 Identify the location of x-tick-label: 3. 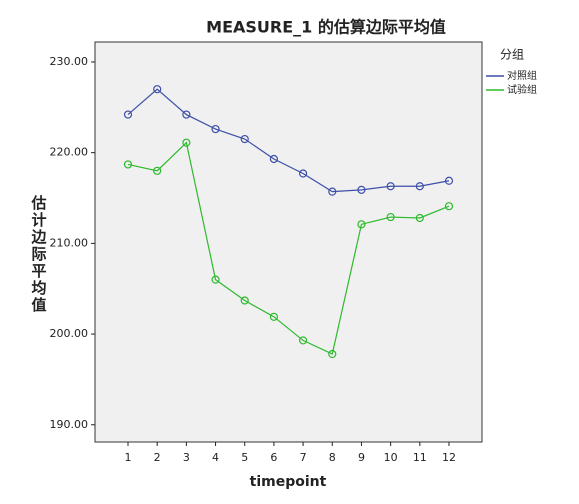
(186, 457).